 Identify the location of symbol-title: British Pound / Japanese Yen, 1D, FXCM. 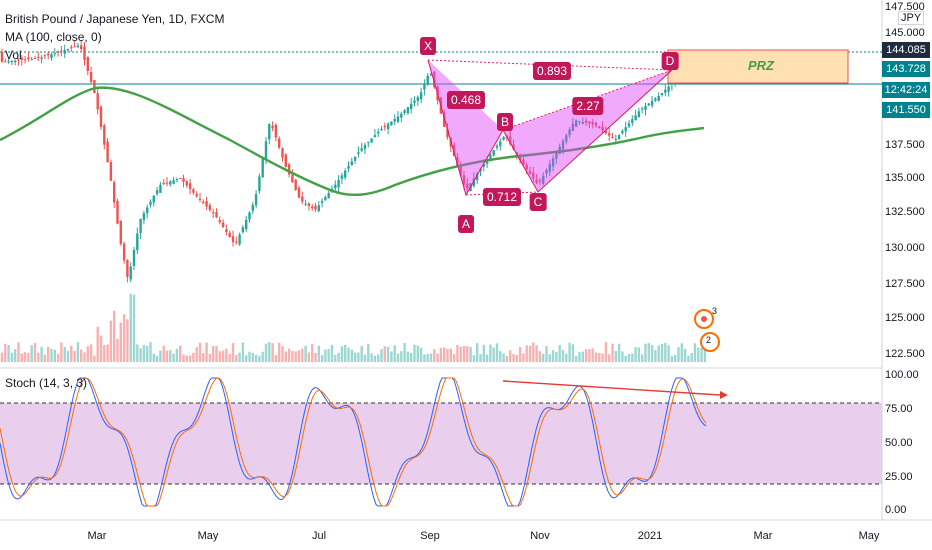
(115, 19).